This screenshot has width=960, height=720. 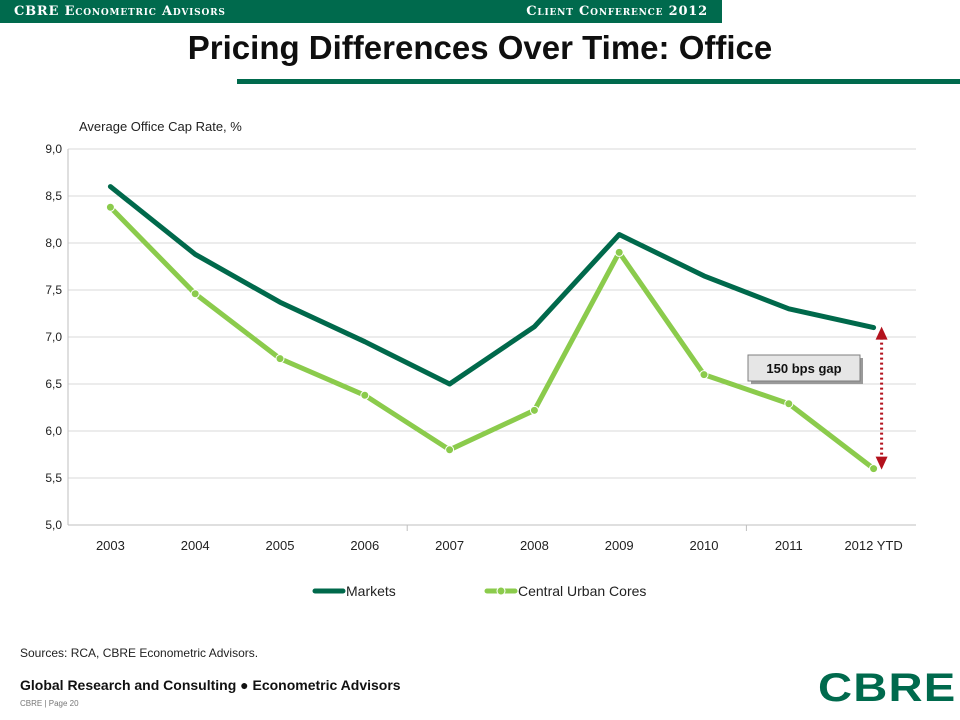 What do you see at coordinates (160, 126) in the screenshot?
I see `y-axis-label: Average Office Cap Rate, %` at bounding box center [160, 126].